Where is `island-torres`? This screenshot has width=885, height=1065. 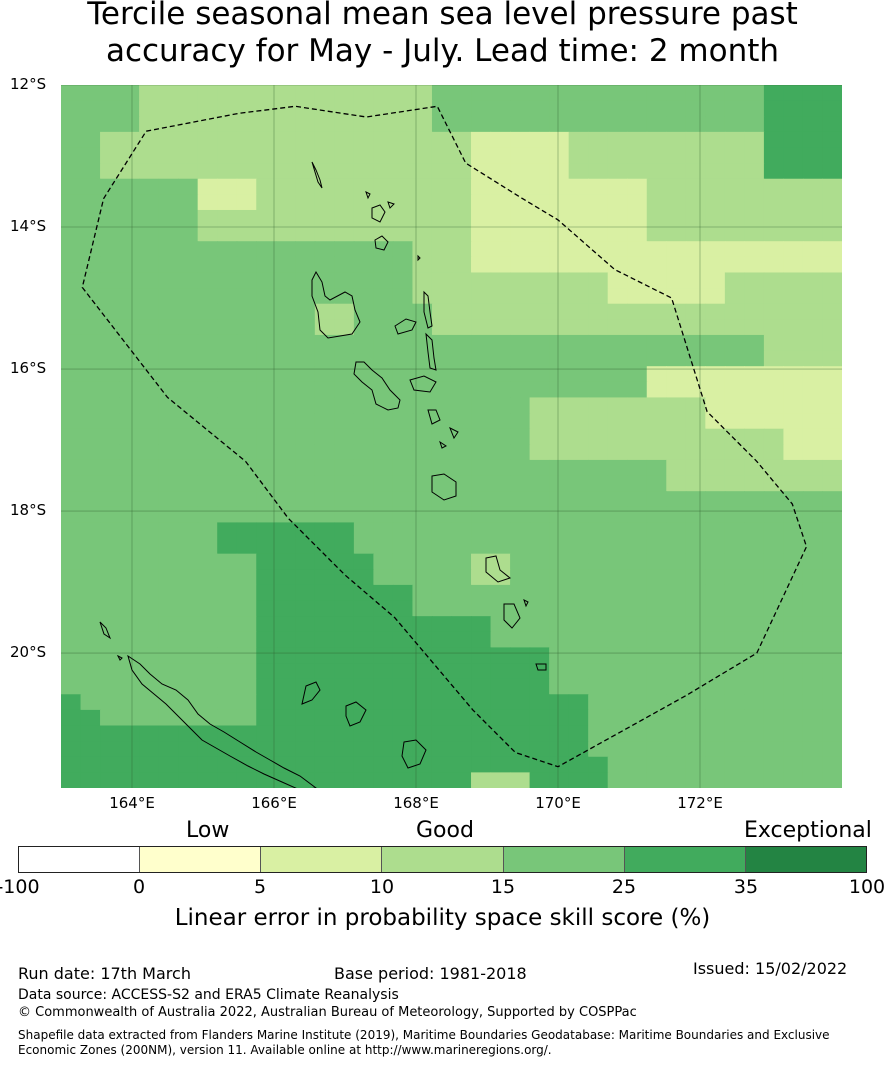 island-torres is located at coordinates (317, 175).